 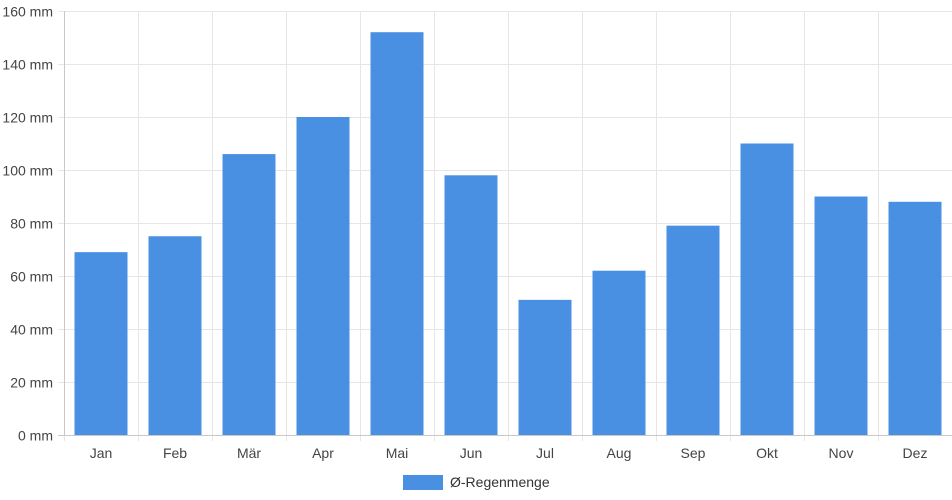 I want to click on legend-label: Ø-Regenmenge, so click(x=500, y=482).